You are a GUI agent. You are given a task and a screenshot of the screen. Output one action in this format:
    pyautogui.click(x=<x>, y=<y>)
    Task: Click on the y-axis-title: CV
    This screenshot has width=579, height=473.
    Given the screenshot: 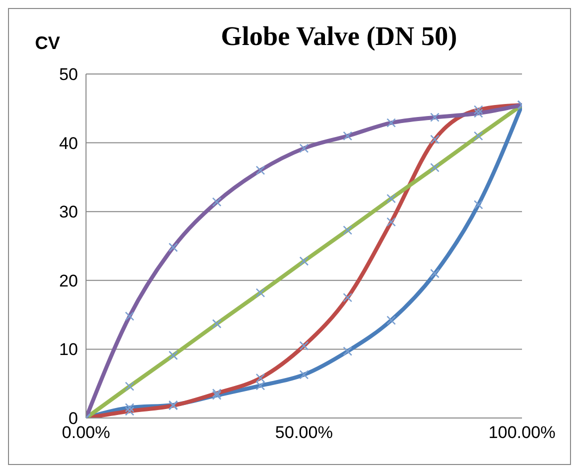 What is the action you would take?
    pyautogui.click(x=47, y=43)
    